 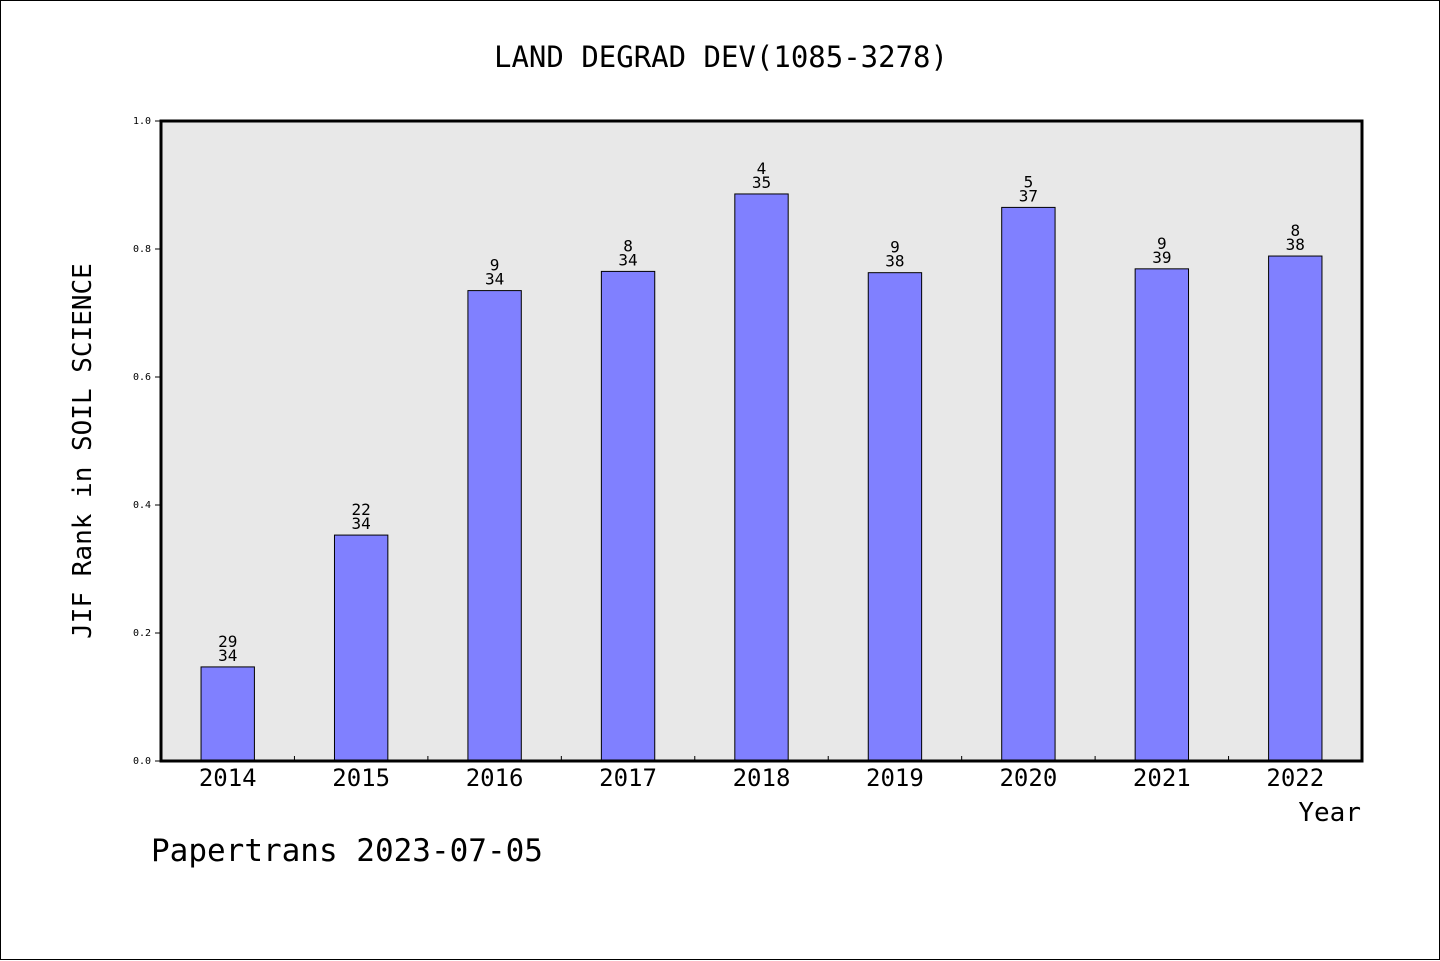 What do you see at coordinates (628, 245) in the screenshot?
I see `bar-rank-label-2017: 8` at bounding box center [628, 245].